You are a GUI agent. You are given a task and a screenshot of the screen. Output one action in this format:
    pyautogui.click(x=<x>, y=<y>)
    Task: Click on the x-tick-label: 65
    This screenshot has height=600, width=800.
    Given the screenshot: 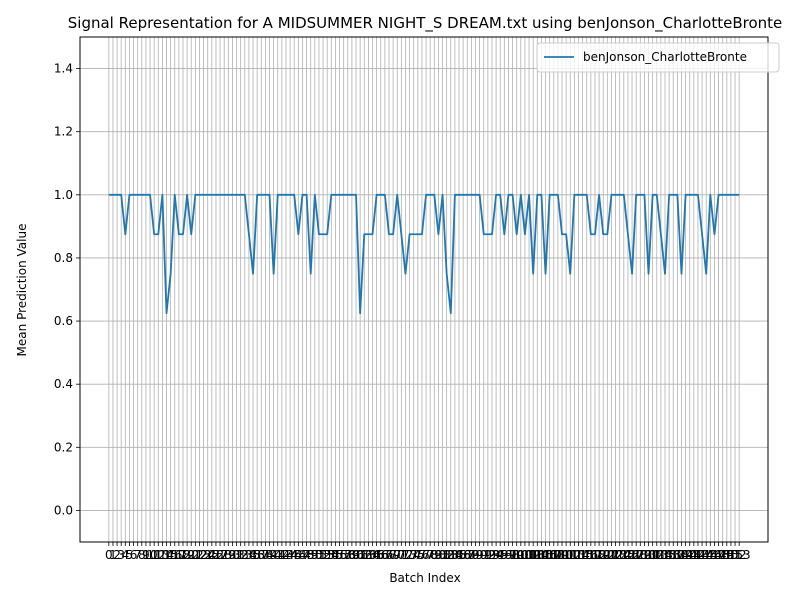 What is the action you would take?
    pyautogui.click(x=376, y=555)
    